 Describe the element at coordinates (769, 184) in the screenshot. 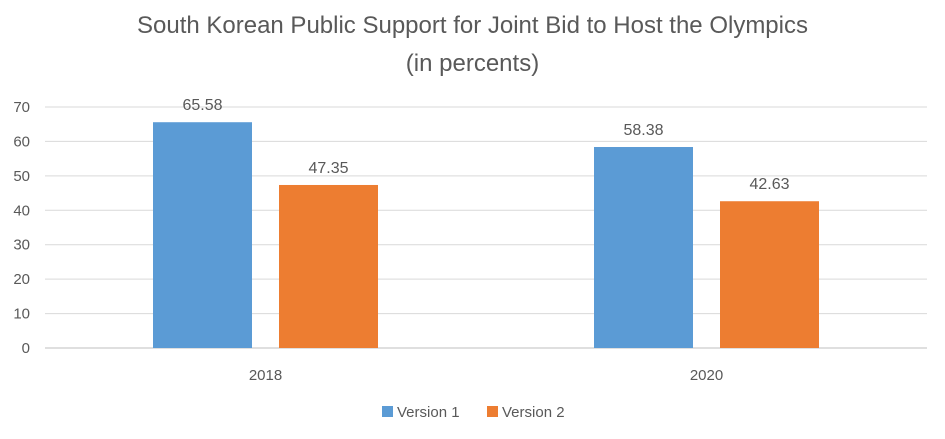

I see `data-label: 42.63` at that location.